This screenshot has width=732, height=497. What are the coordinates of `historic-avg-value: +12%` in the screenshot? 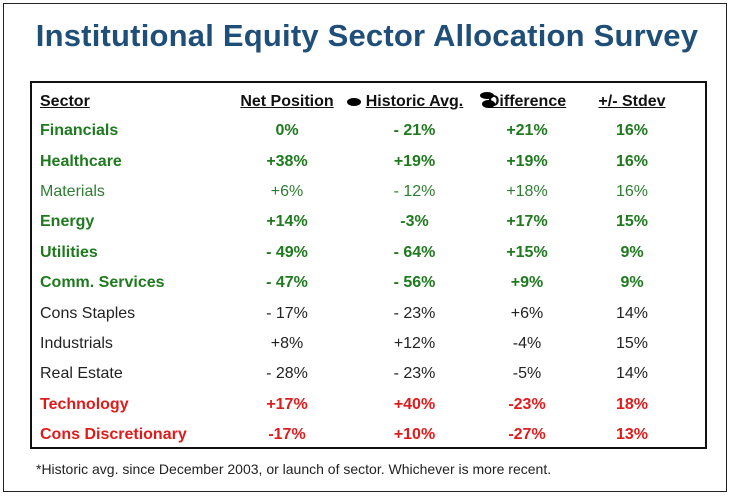 It's located at (414, 343).